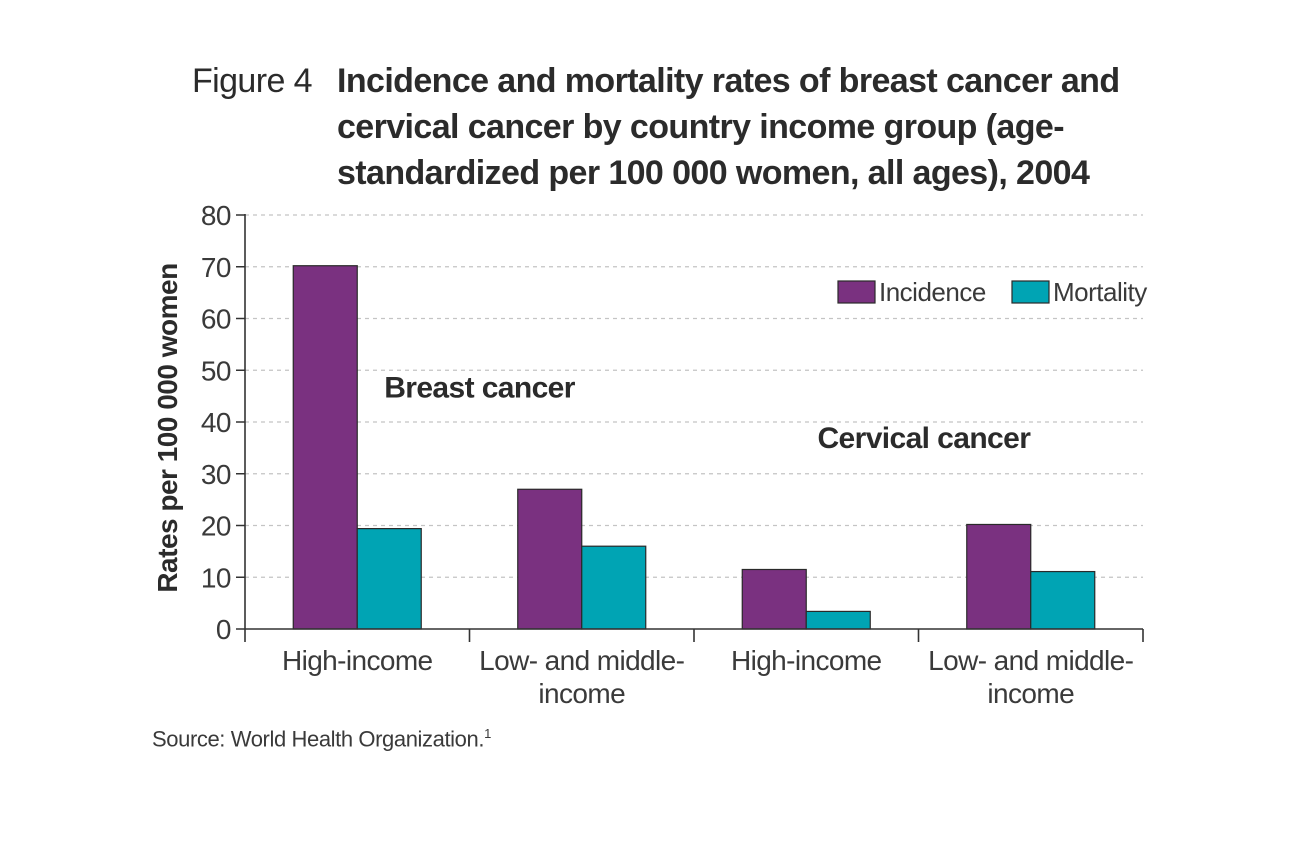 This screenshot has width=1298, height=860. What do you see at coordinates (252, 81) in the screenshot?
I see `figure-label: Figure 4` at bounding box center [252, 81].